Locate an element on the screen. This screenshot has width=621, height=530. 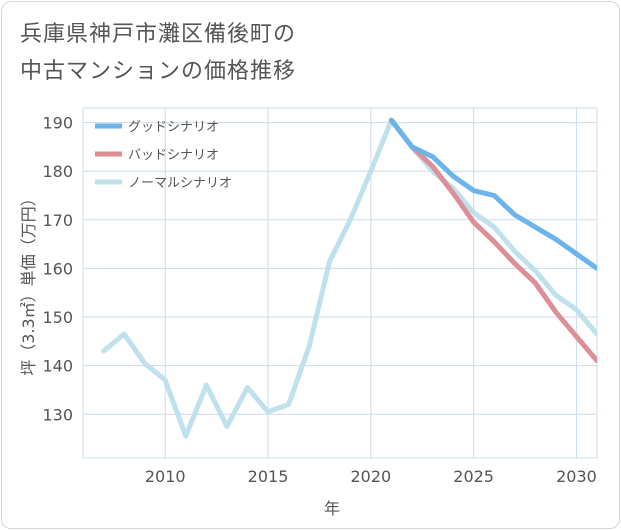
y-tick-label: 140 is located at coordinates (57, 366).